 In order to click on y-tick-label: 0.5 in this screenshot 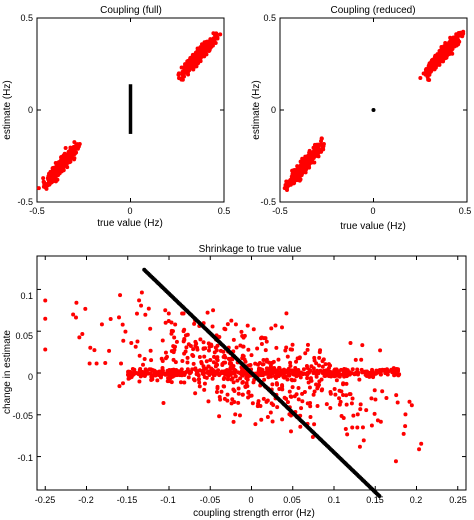, I will do `click(269, 18)`.